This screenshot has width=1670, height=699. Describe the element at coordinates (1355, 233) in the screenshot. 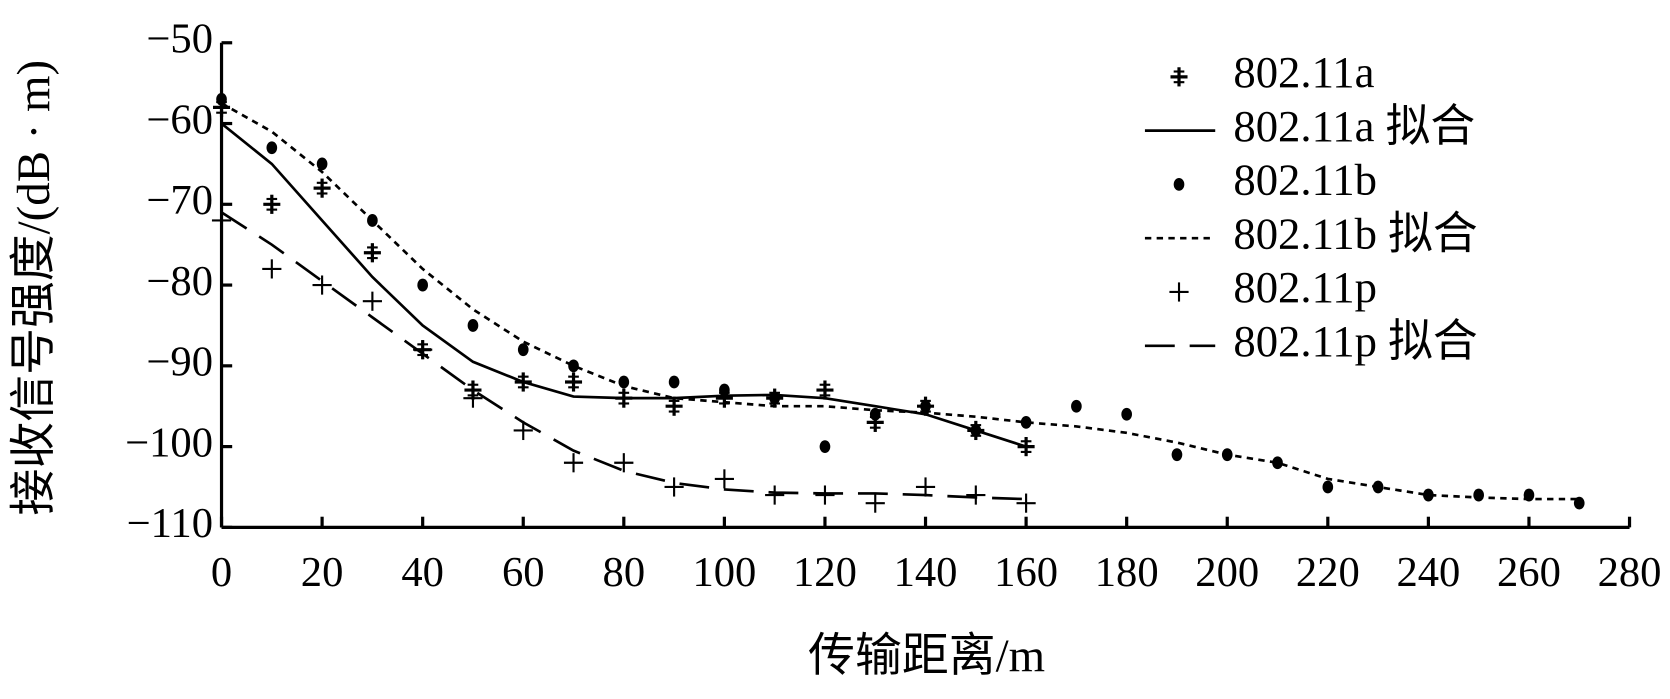

I see `legend-label: 802.11b 拟合` at that location.